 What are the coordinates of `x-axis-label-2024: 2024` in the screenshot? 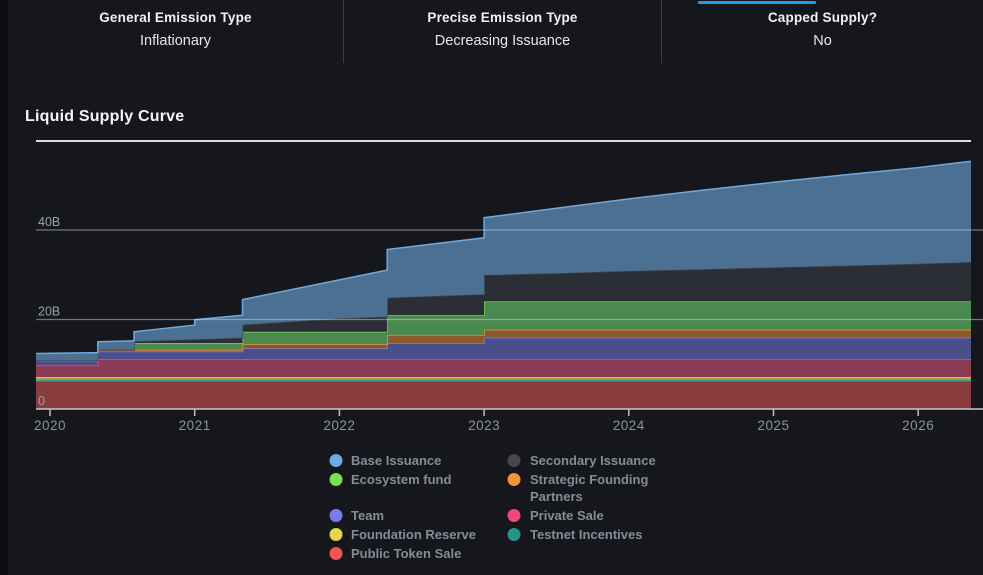 It's located at (629, 425).